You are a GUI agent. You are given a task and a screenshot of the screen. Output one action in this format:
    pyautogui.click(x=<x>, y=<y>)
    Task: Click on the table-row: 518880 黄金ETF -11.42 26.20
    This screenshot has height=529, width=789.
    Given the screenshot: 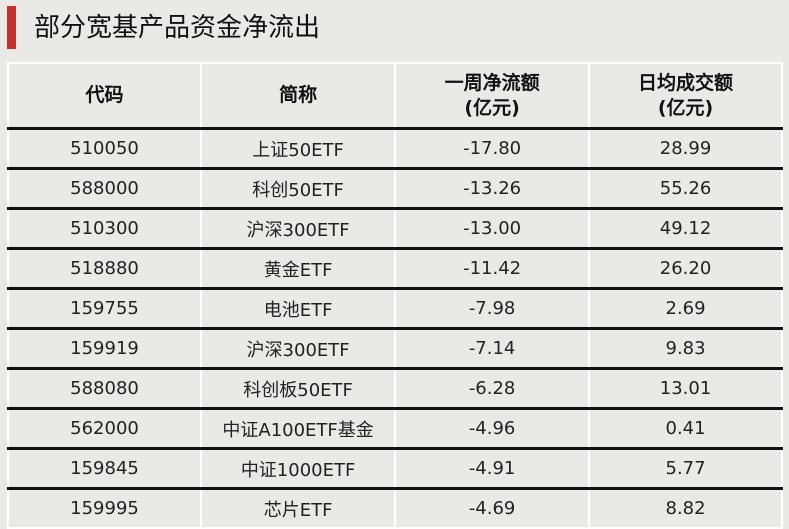 What is the action you would take?
    pyautogui.click(x=394, y=269)
    